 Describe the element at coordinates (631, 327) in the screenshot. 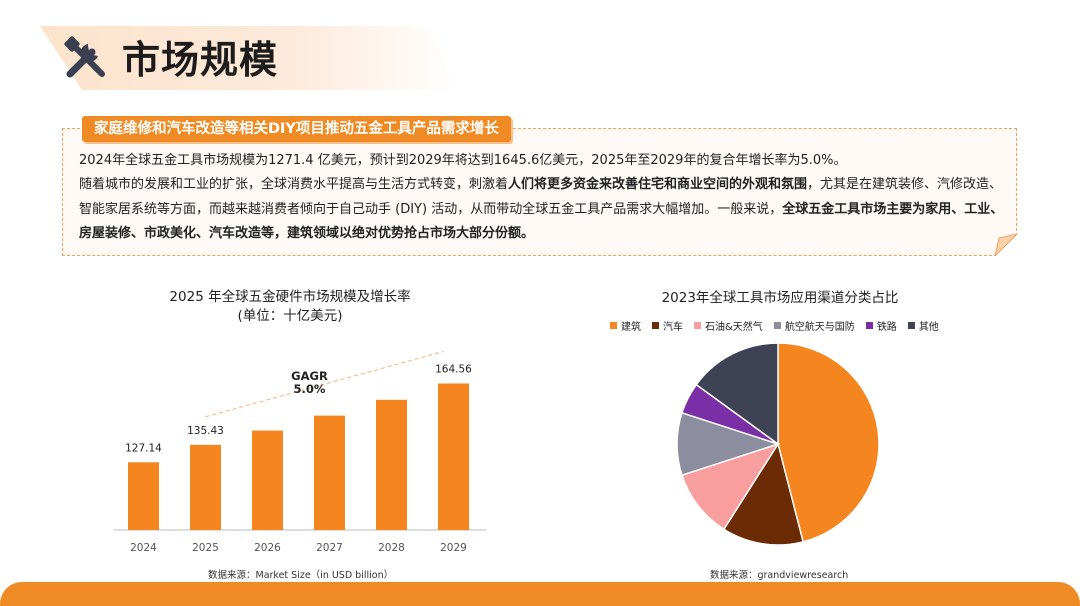

I see `legend-label: 建筑` at that location.